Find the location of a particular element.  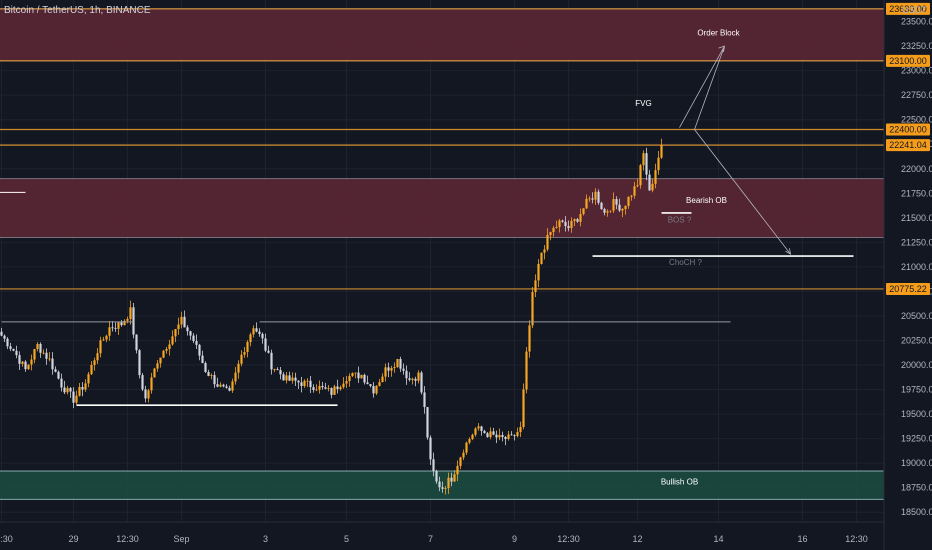

y-tick-label: 23250.00 is located at coordinates (916, 46).